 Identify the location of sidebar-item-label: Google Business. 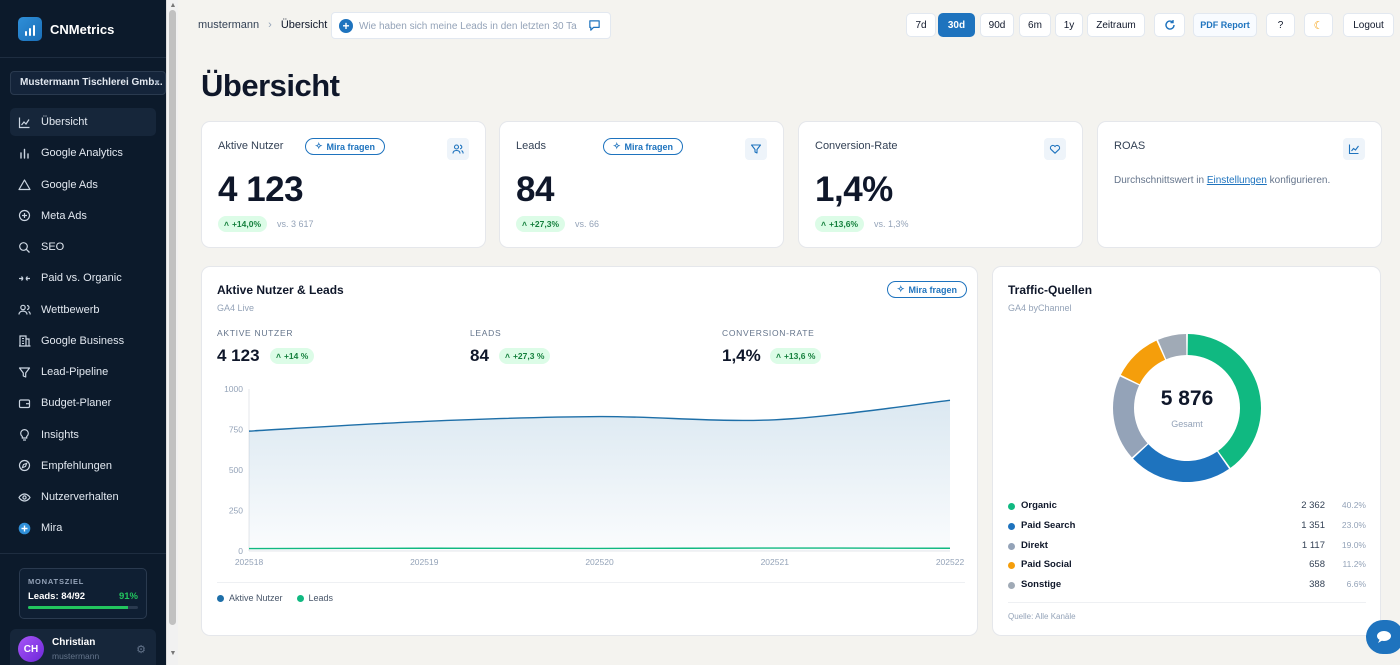
(83, 340).